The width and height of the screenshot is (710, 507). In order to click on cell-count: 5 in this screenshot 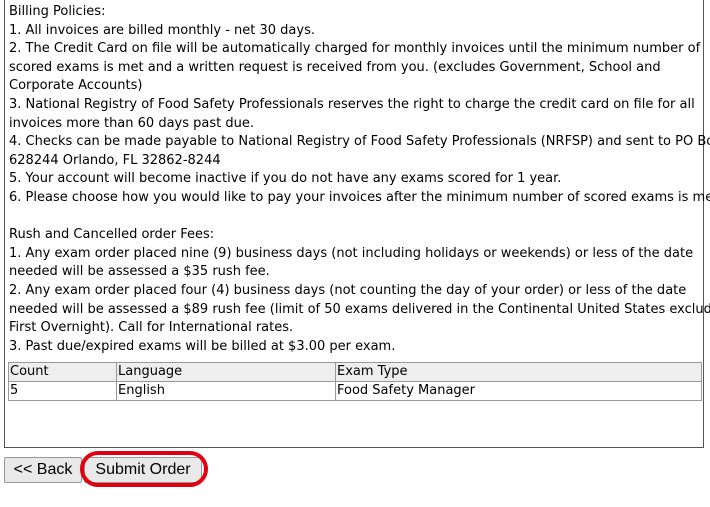, I will do `click(62, 391)`.